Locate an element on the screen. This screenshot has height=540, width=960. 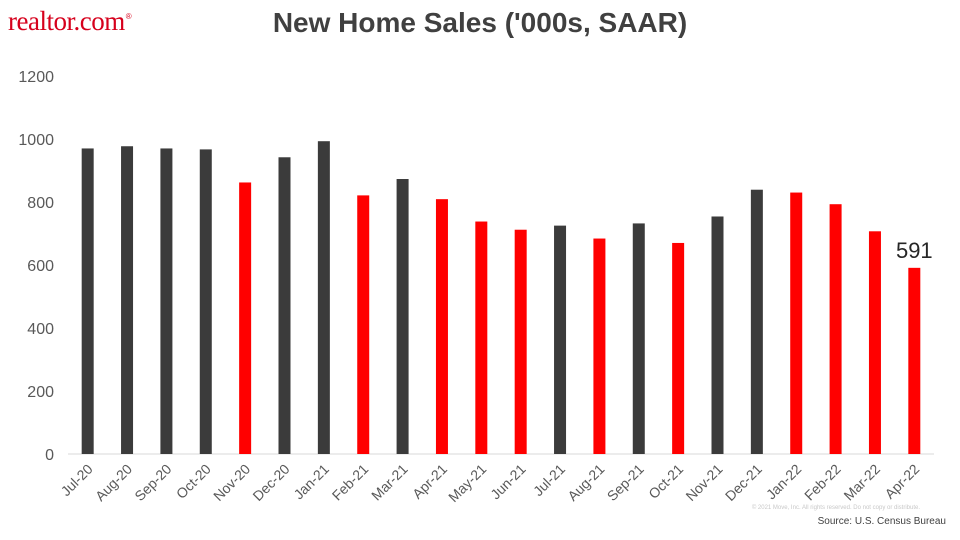
x-tick-label: Nov-21 is located at coordinates (703, 482).